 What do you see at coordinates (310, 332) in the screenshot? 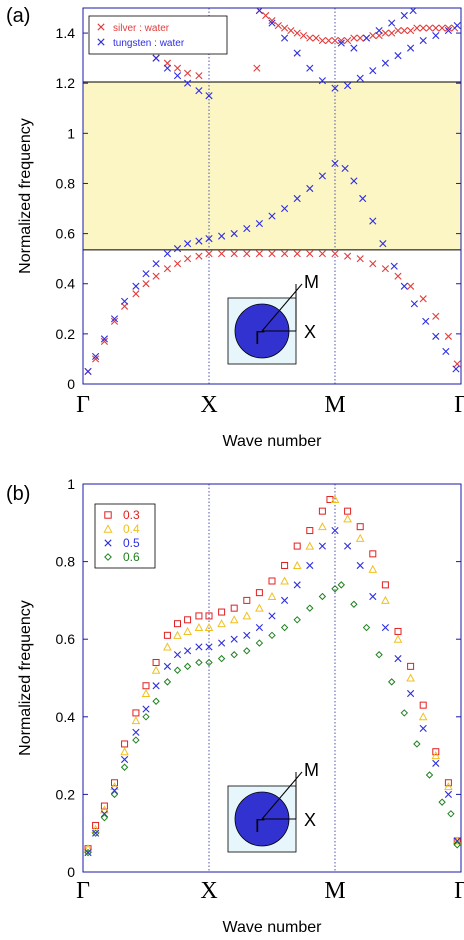
I see `inset-label-x: X` at bounding box center [310, 332].